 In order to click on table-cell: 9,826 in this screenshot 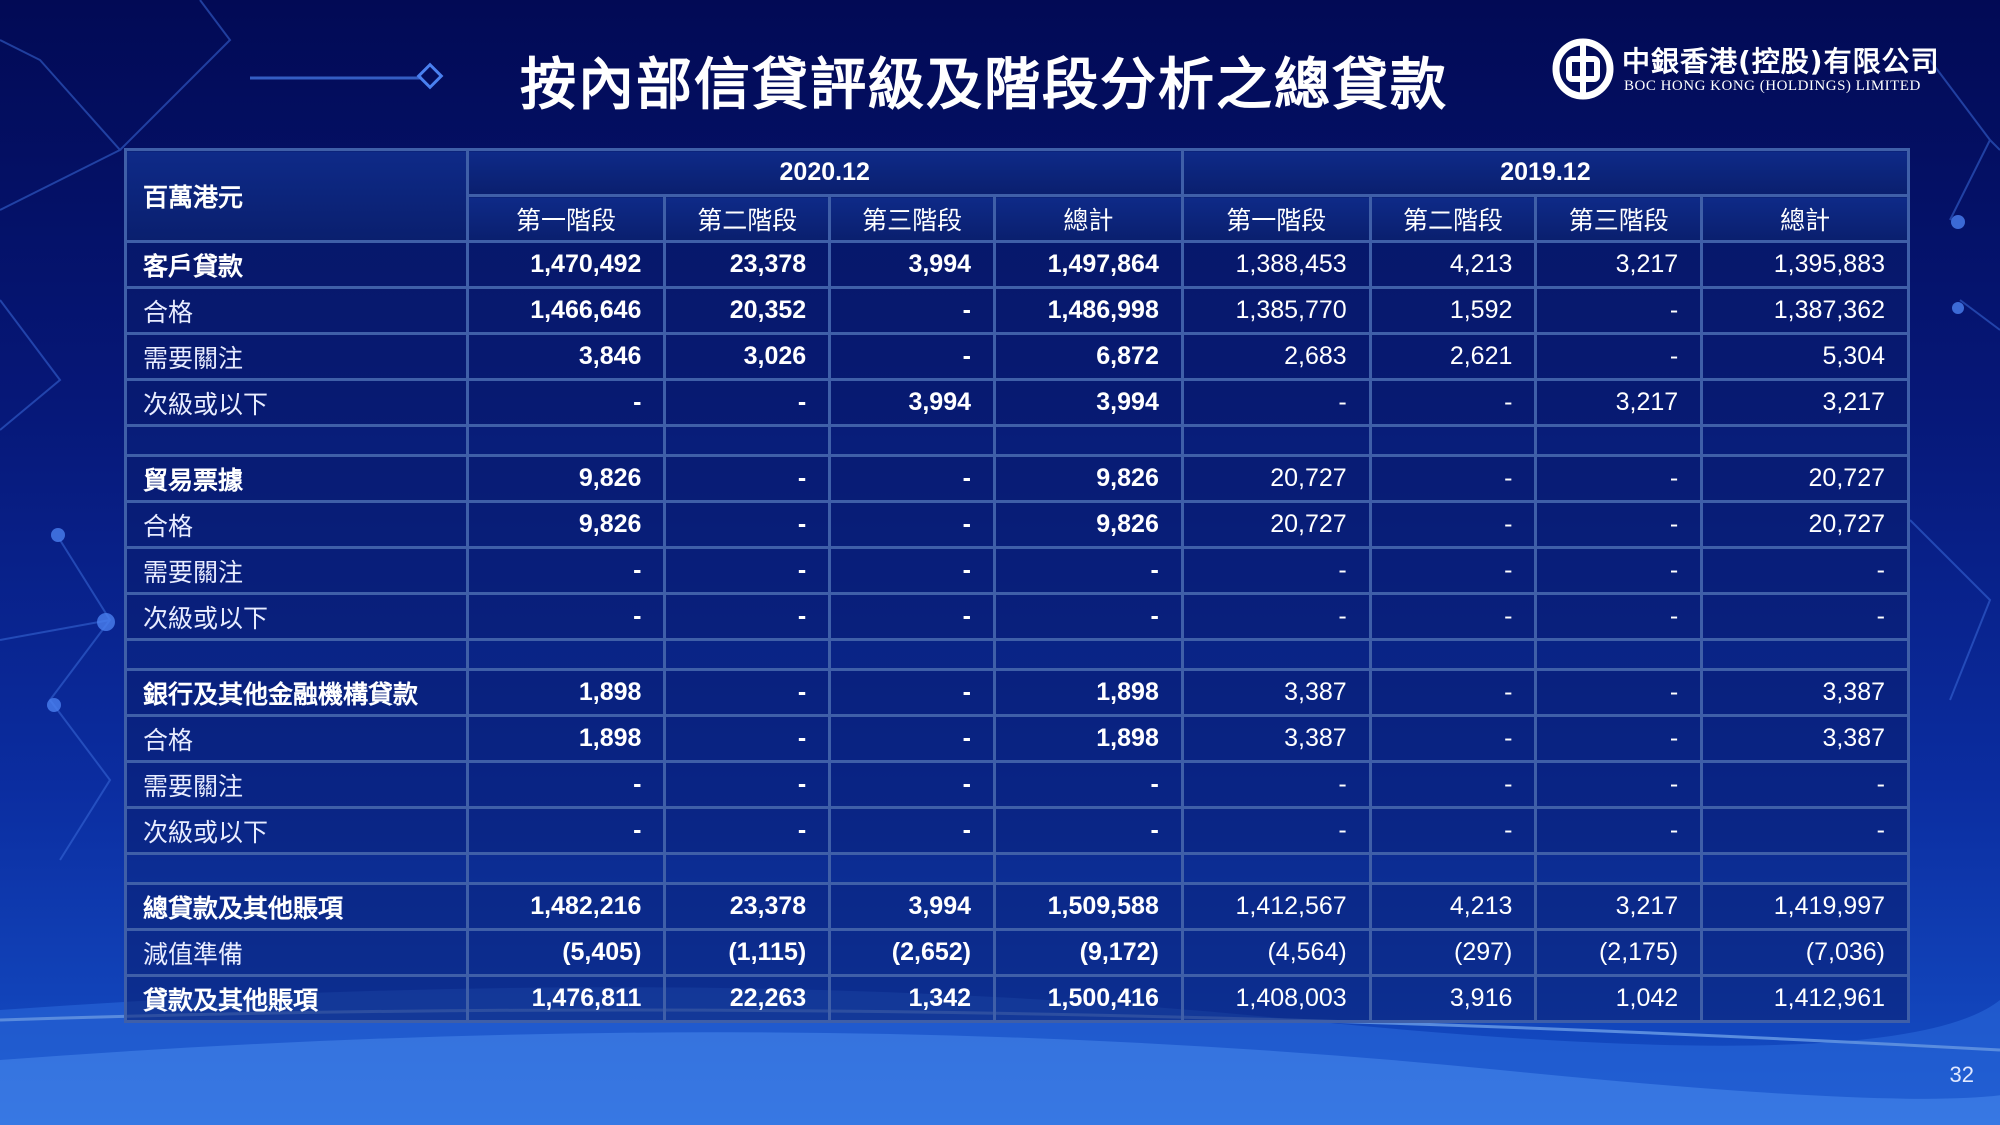, I will do `click(566, 478)`.